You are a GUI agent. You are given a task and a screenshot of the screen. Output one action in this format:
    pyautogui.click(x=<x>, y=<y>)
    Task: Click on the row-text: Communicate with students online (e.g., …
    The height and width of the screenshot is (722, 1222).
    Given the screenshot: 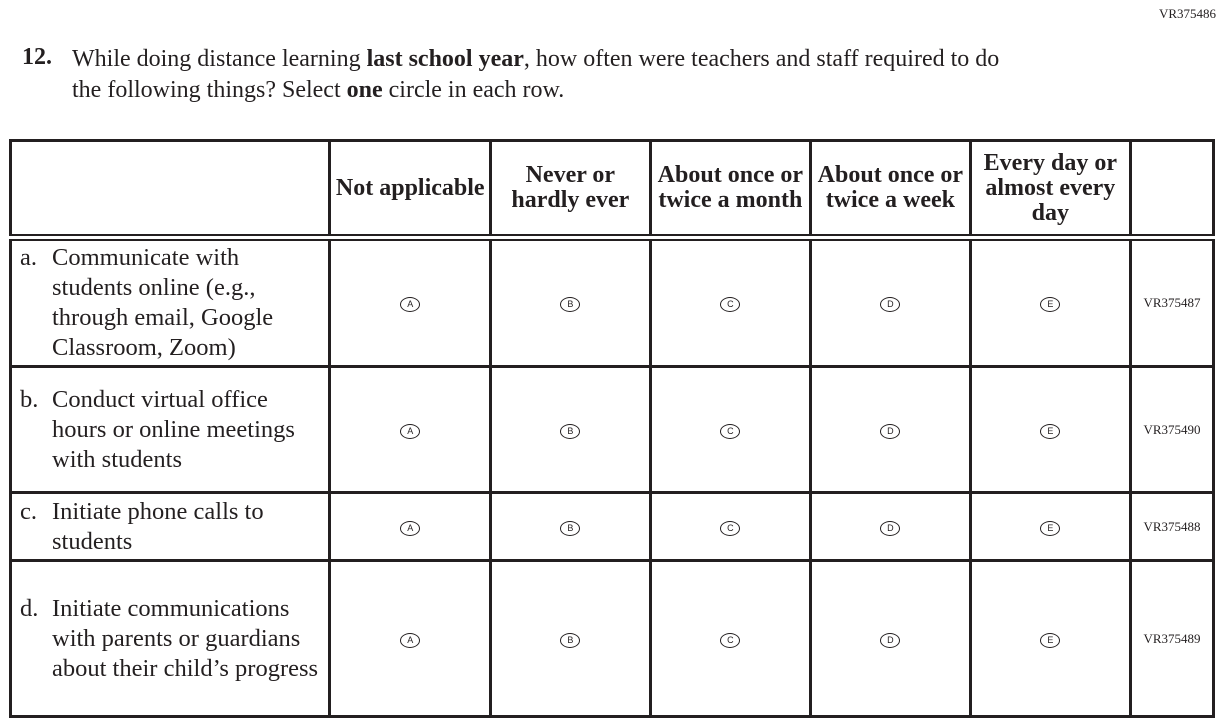 What is the action you would take?
    pyautogui.click(x=163, y=302)
    